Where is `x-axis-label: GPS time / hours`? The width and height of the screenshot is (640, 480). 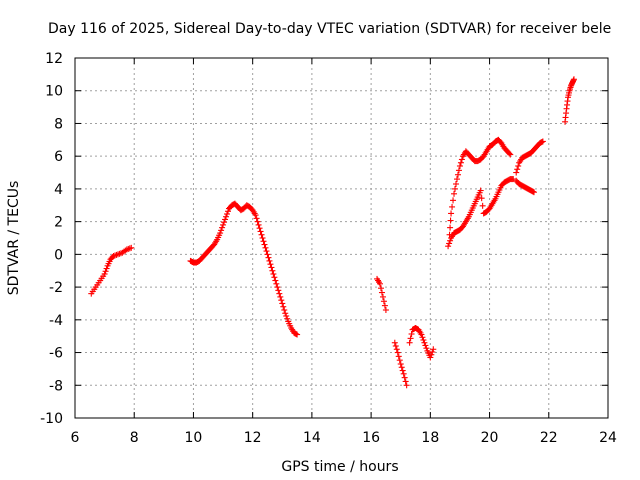
x-axis-label: GPS time / hours is located at coordinates (339, 467).